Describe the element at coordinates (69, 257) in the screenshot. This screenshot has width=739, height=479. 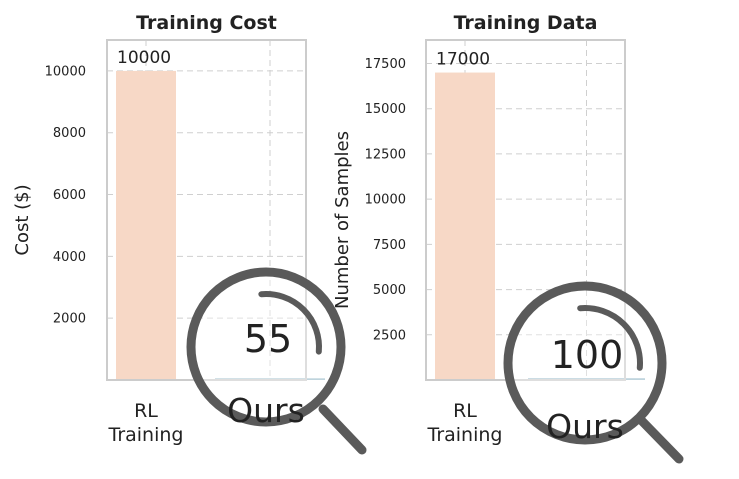
I see `y-tick-label: 4000` at that location.